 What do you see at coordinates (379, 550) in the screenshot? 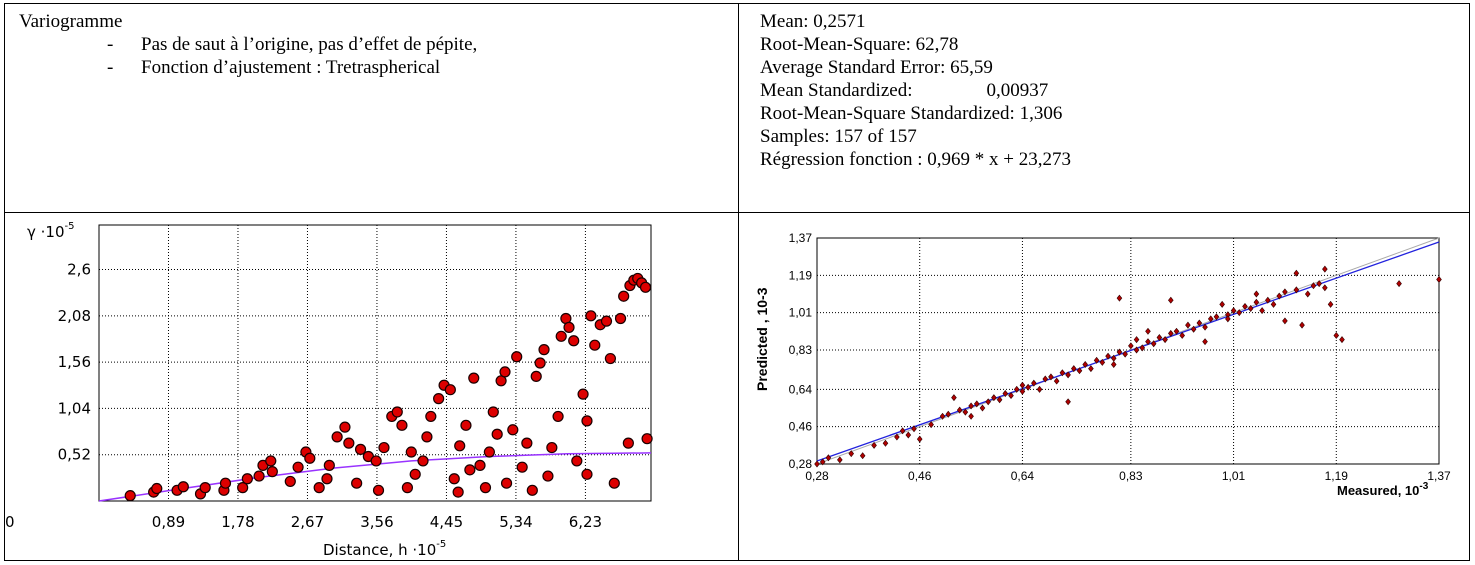
I see `x-label-main: Distance, h ·10` at bounding box center [379, 550].